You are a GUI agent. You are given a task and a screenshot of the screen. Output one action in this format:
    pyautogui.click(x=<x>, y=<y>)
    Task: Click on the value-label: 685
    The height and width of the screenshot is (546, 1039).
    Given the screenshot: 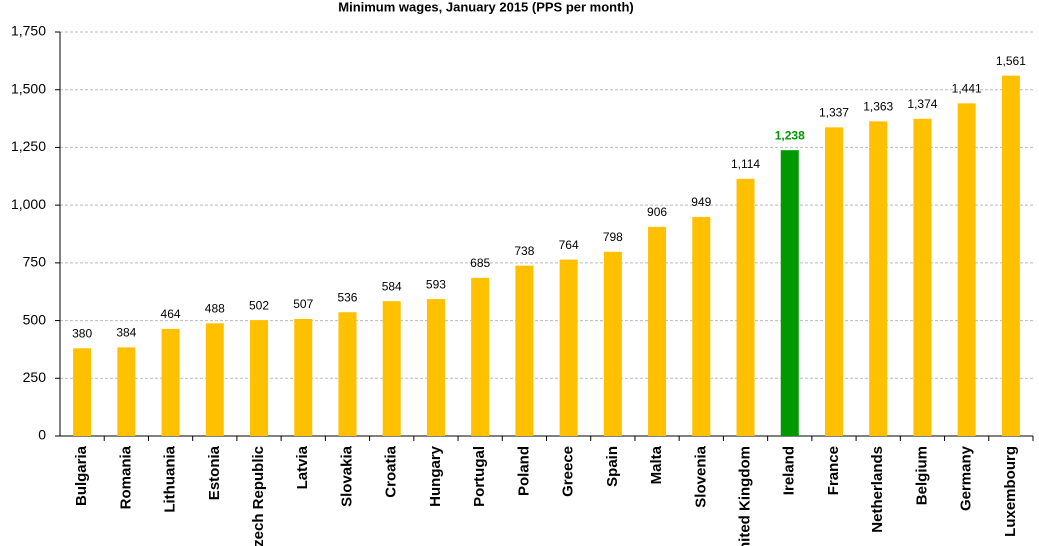 What is the action you would take?
    pyautogui.click(x=480, y=263)
    